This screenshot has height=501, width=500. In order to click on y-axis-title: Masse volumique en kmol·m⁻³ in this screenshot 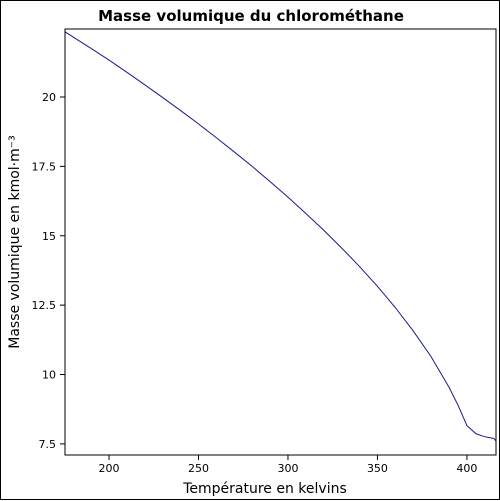, I will do `click(15, 242)`.